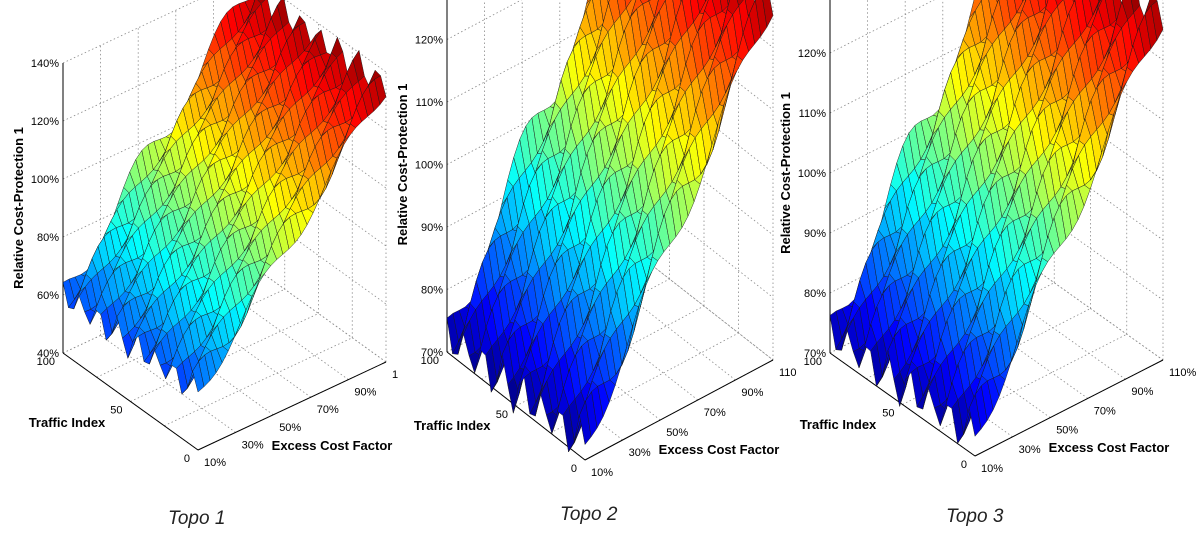 The width and height of the screenshot is (1199, 542). I want to click on y-tick-labels: 10% 30% 50% 70% 90% 110%, so click(1089, 421).